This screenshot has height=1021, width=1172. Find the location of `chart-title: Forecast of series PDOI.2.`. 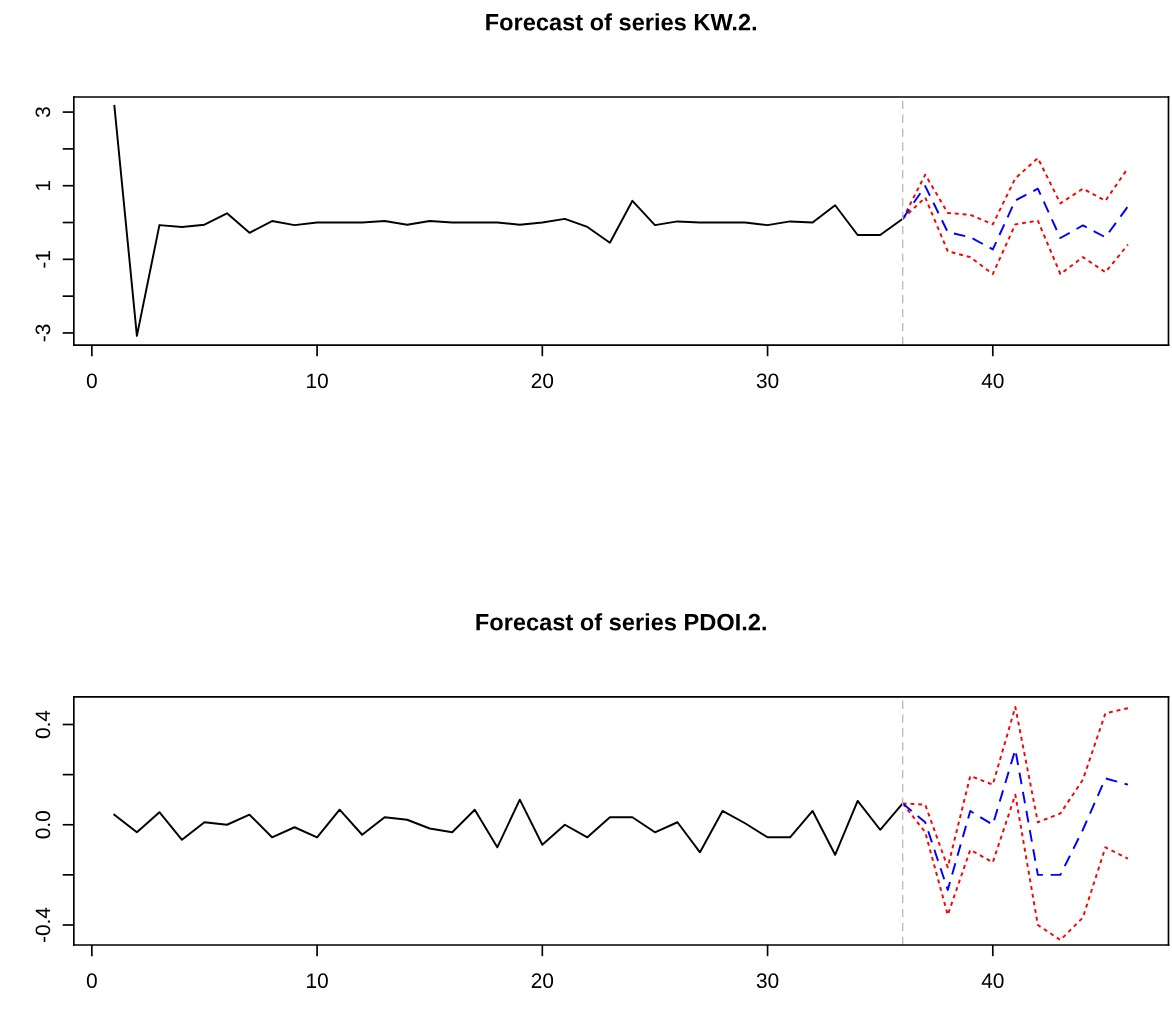

chart-title: Forecast of series PDOI.2. is located at coordinates (621, 622).